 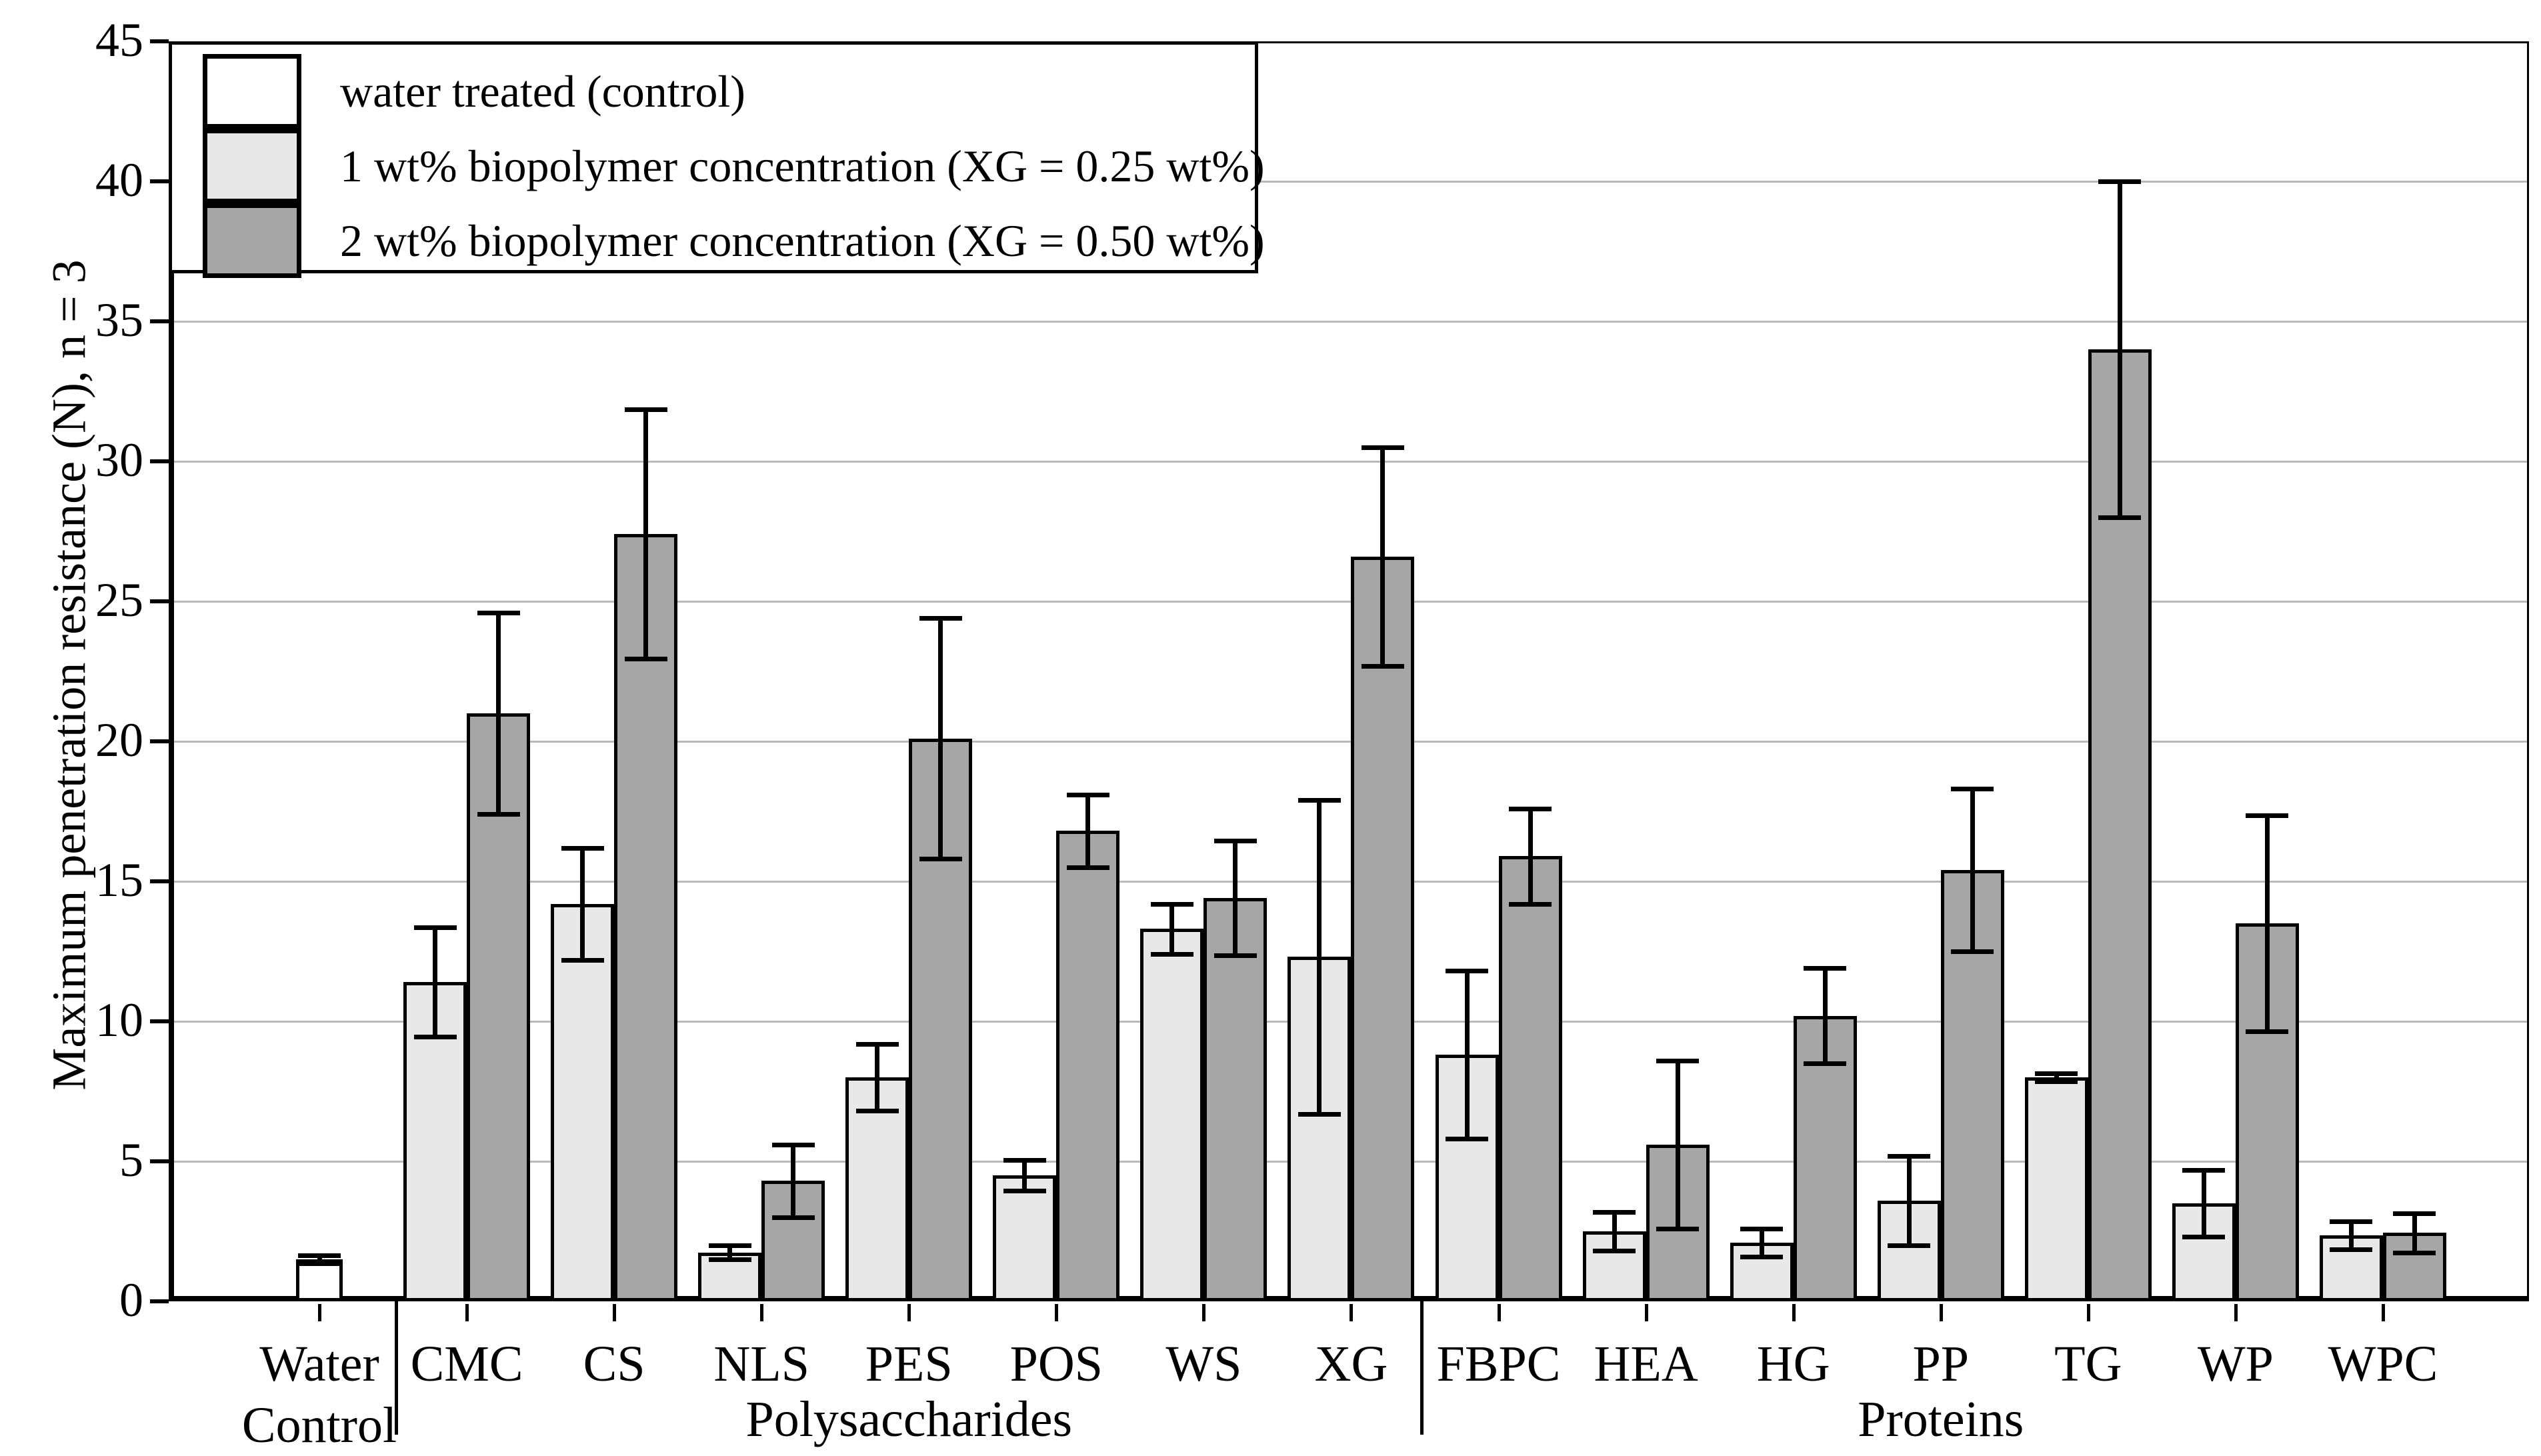 I want to click on bar-FBPC-1wt-error, so click(x=1467, y=1055).